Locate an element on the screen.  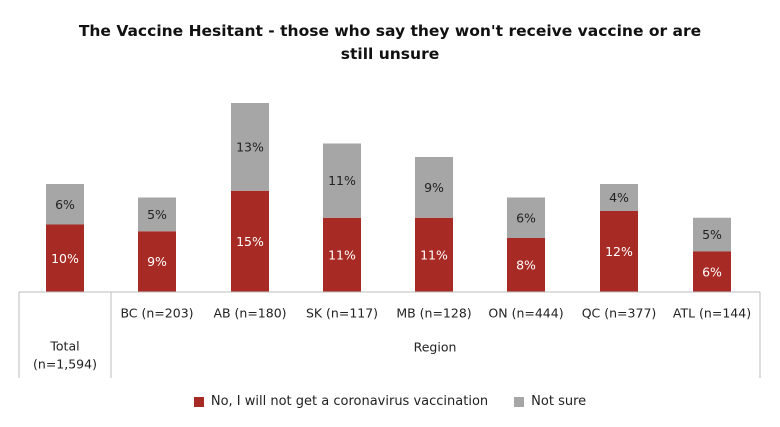
data-label-not-sure-0: 6% is located at coordinates (65, 204).